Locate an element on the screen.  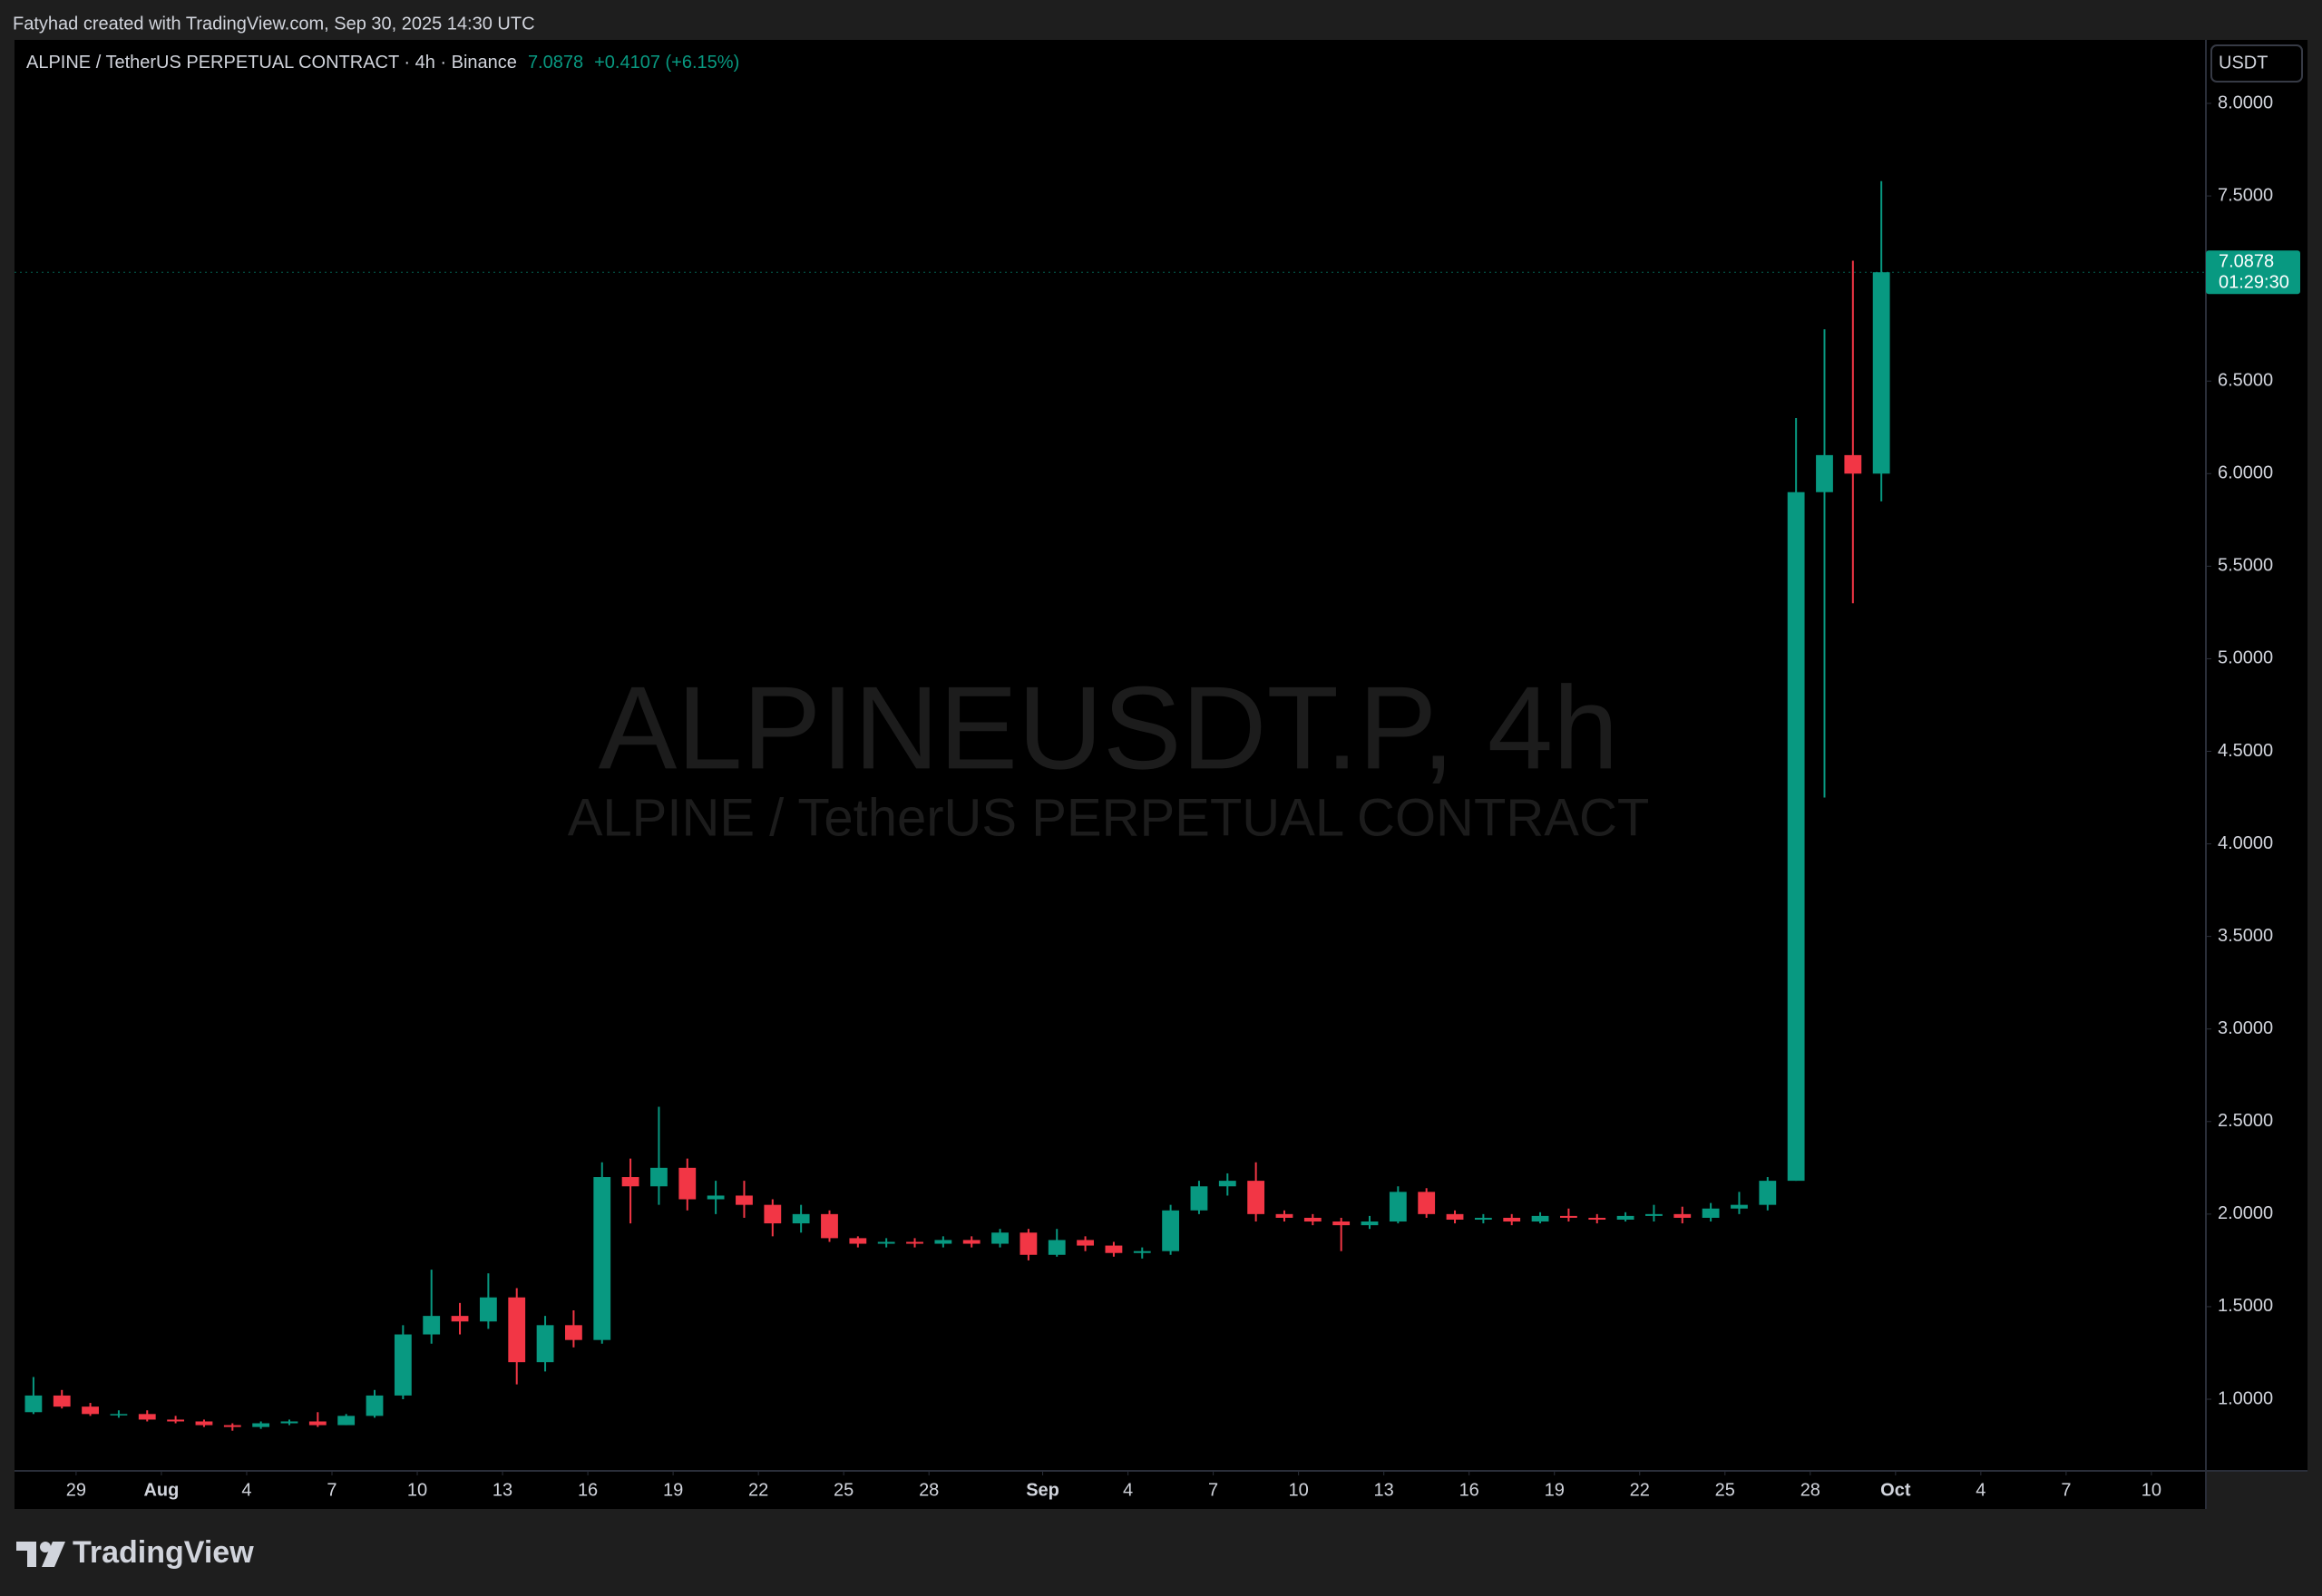
last-price-label: 7.0878 is located at coordinates (2246, 262).